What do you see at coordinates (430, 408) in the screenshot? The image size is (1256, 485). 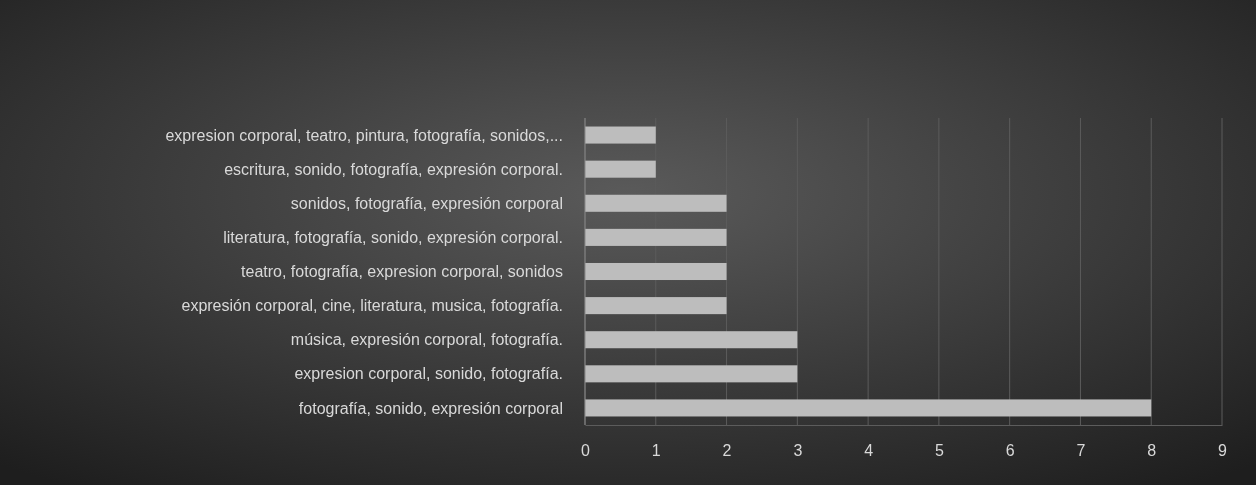 I see `y-tick-label: fotografía, sonido, expresión corporal` at bounding box center [430, 408].